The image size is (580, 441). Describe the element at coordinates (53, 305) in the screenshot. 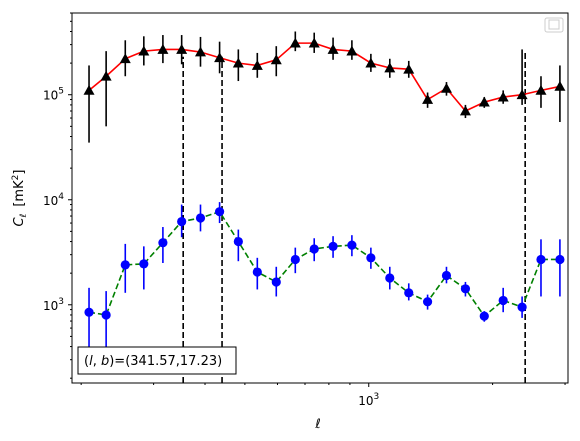

I see `y-tick-label: 10³` at that location.